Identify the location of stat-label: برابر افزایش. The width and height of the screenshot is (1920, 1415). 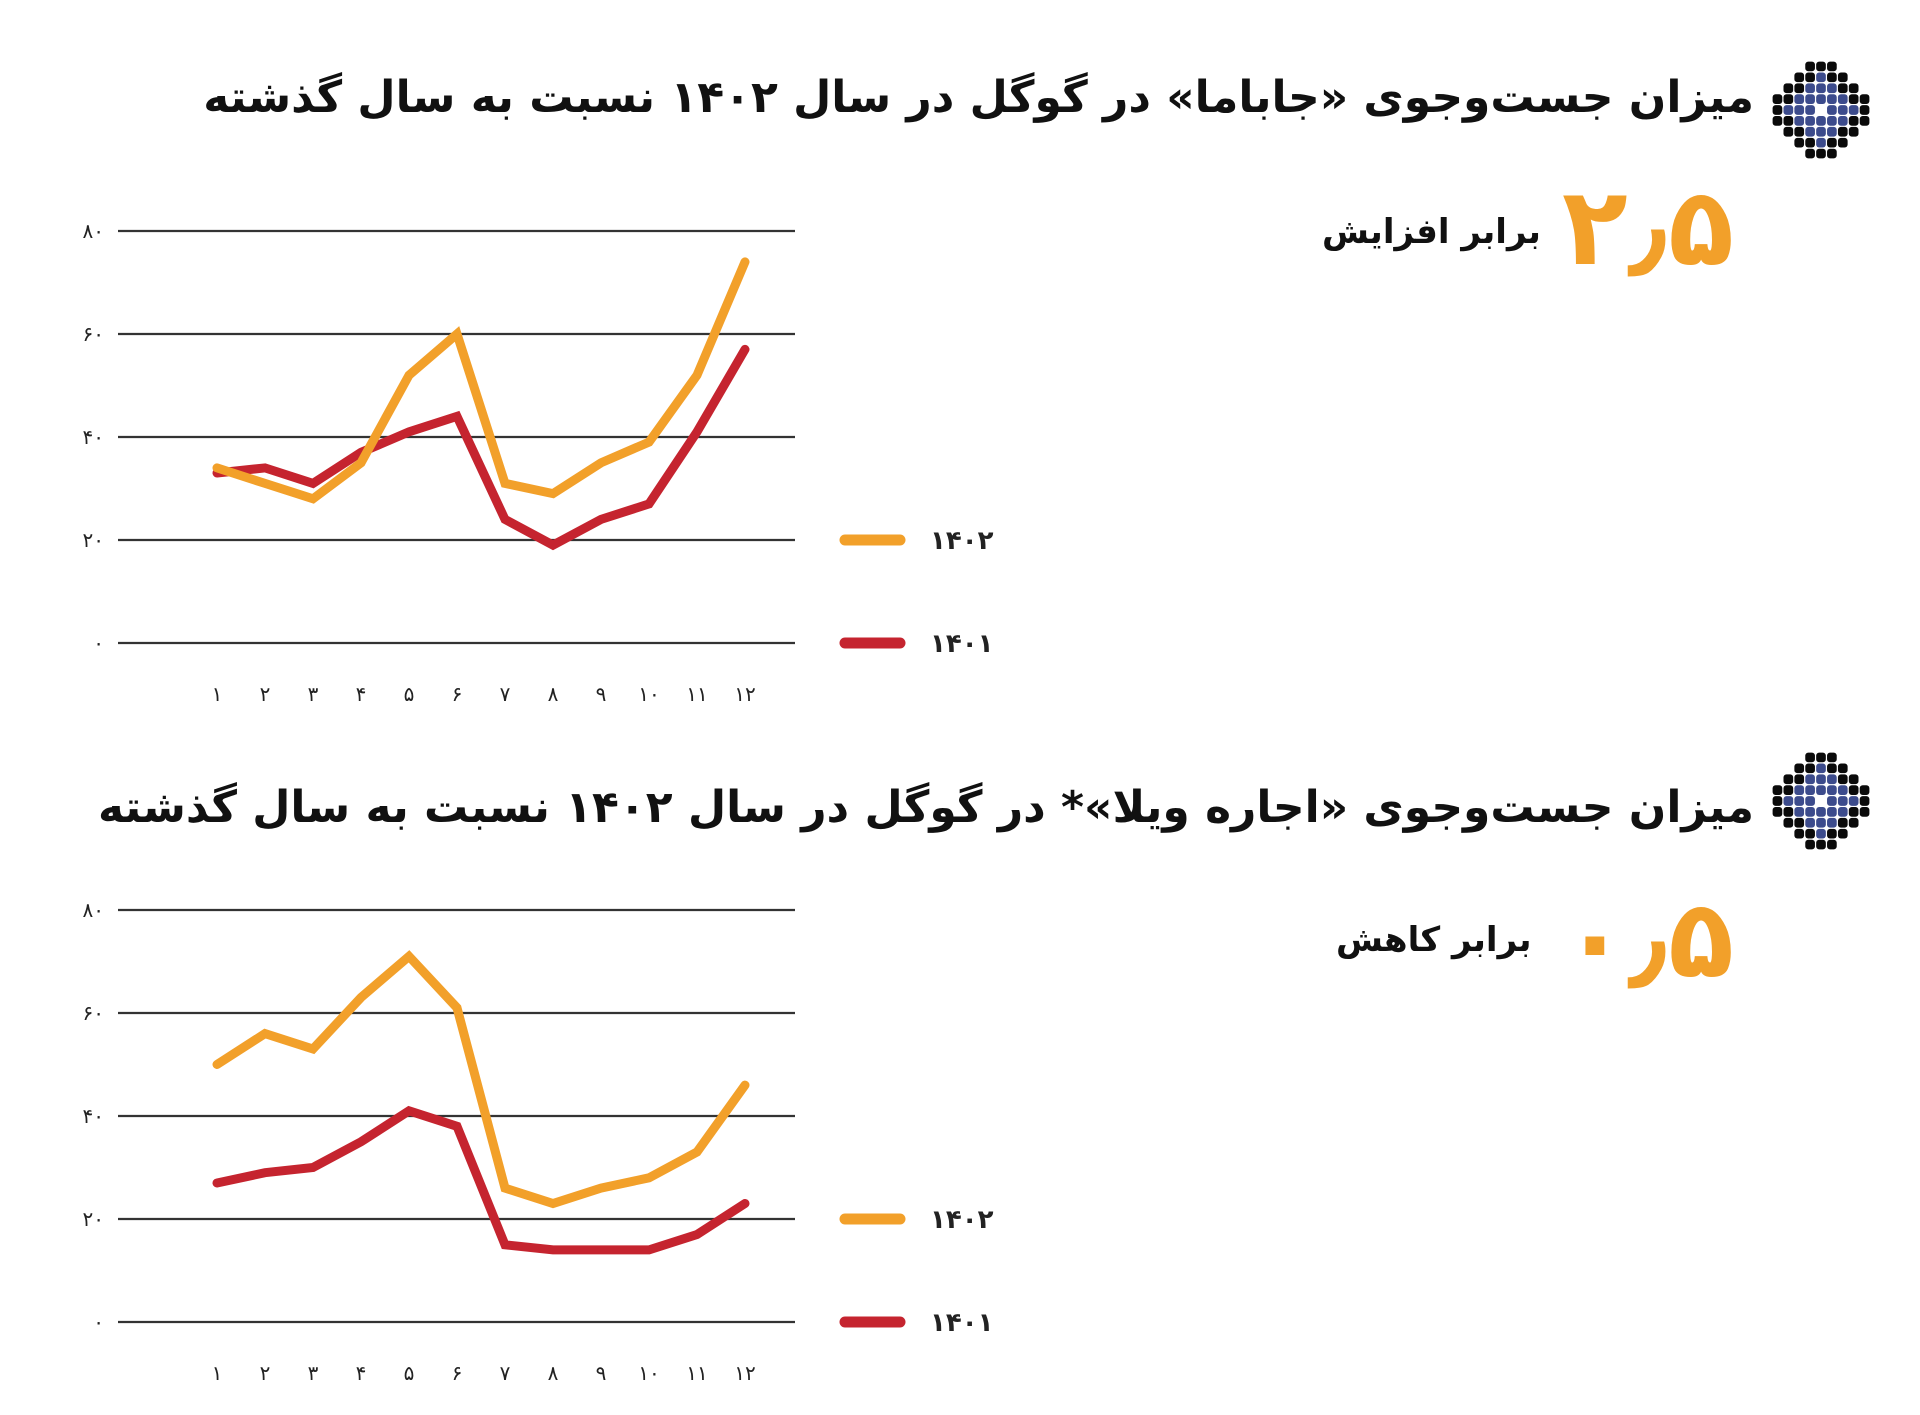
(1431, 232).